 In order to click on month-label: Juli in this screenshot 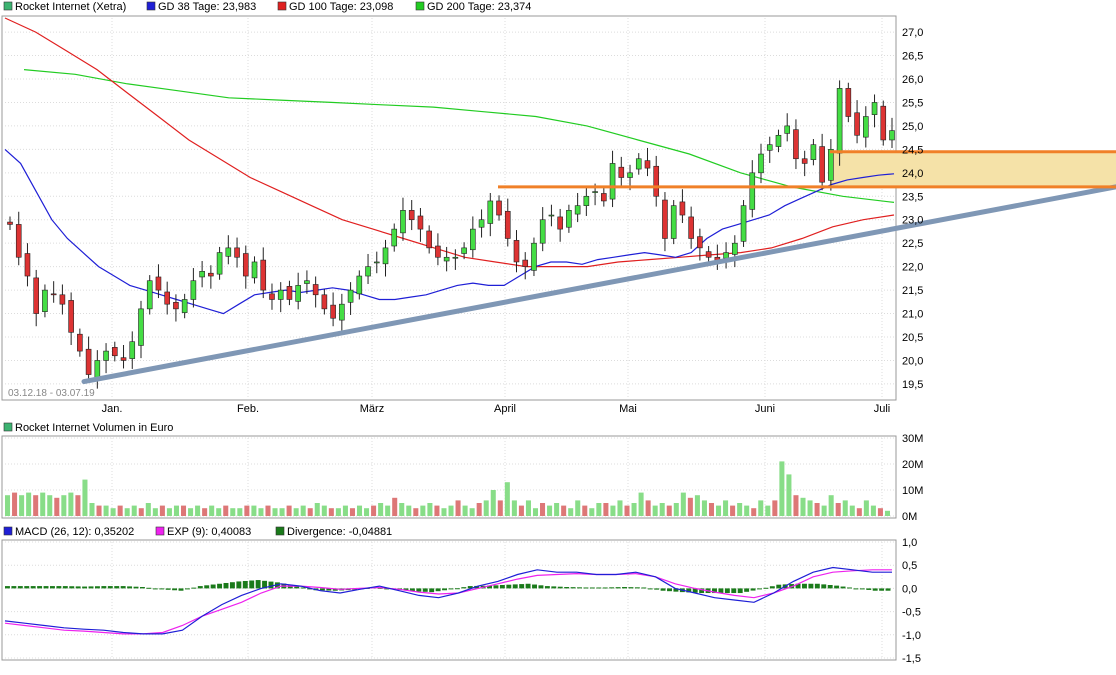, I will do `click(882, 409)`.